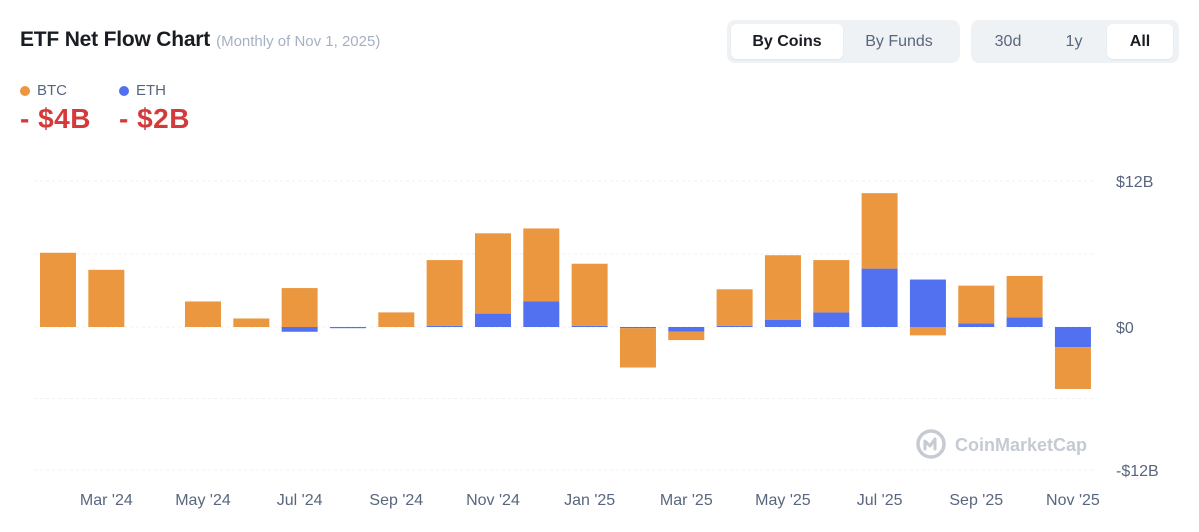  What do you see at coordinates (300, 500) in the screenshot?
I see `x-tick-label: Jul '24` at bounding box center [300, 500].